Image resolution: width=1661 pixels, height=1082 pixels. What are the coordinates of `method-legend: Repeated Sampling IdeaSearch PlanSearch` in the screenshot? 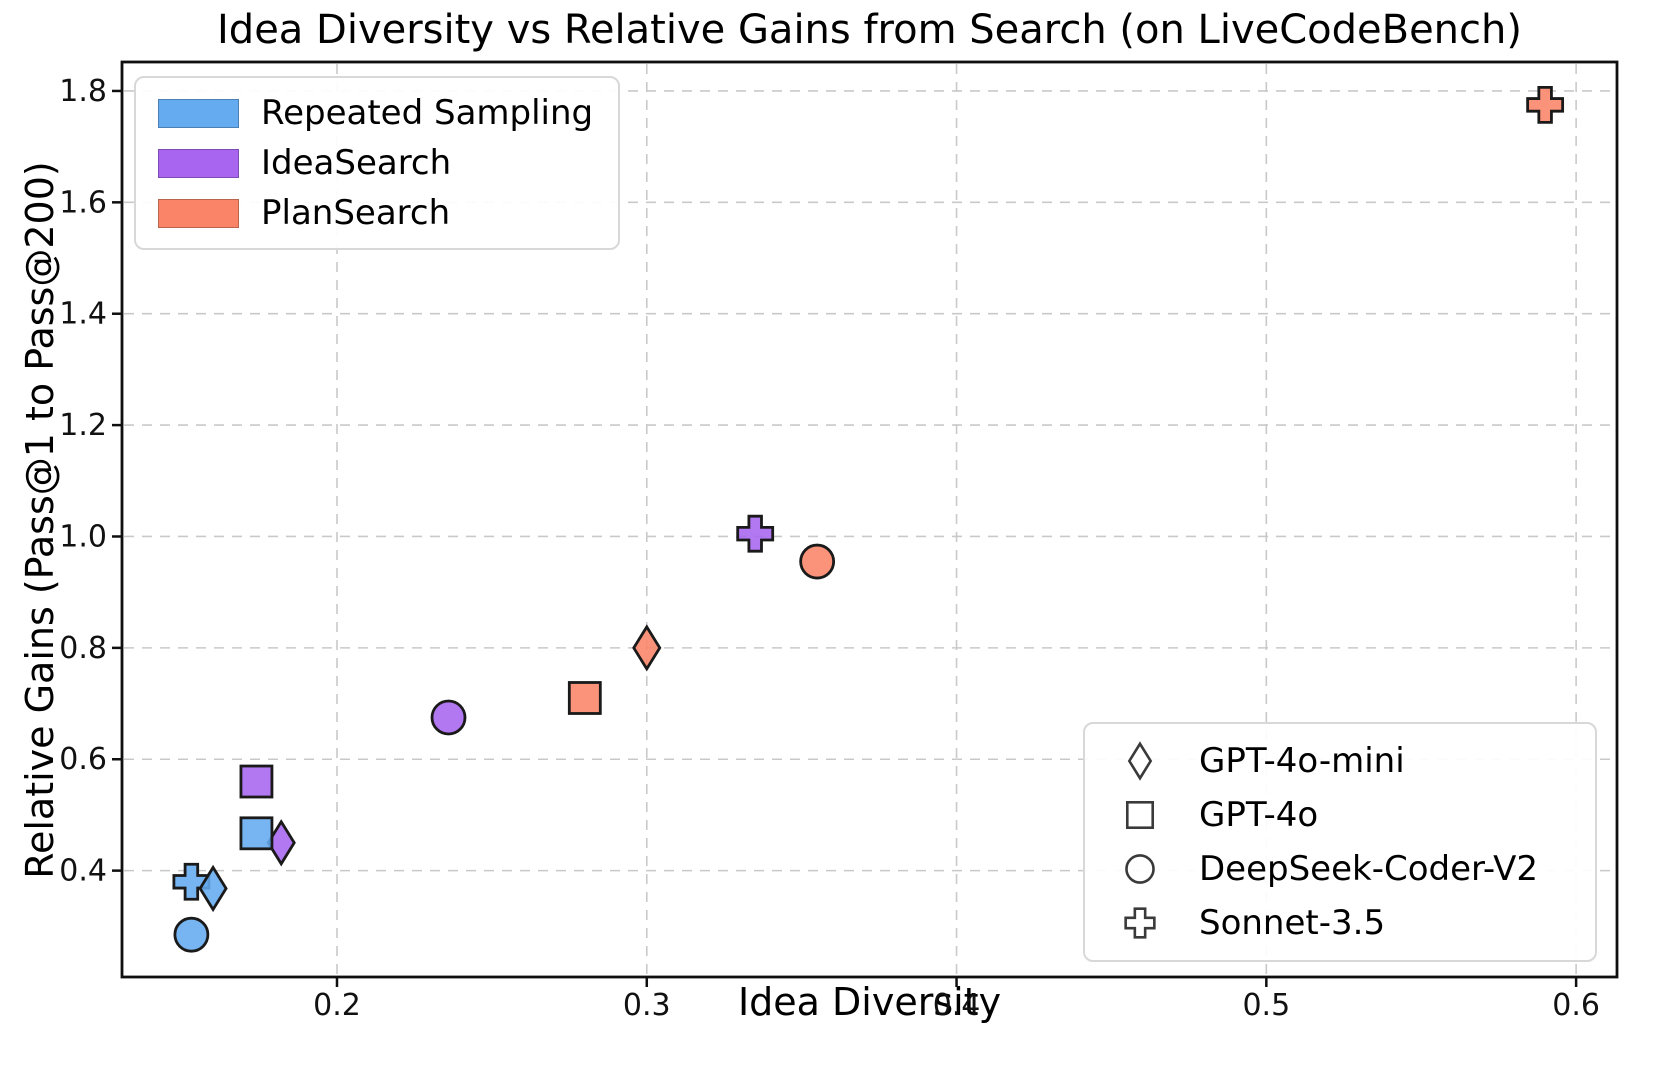 It's located at (377, 163).